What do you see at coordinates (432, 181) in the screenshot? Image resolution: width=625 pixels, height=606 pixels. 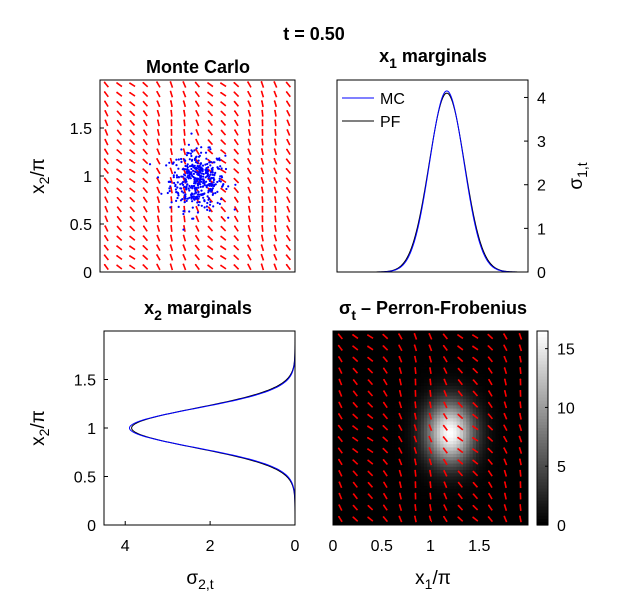 I see `series-mc` at bounding box center [432, 181].